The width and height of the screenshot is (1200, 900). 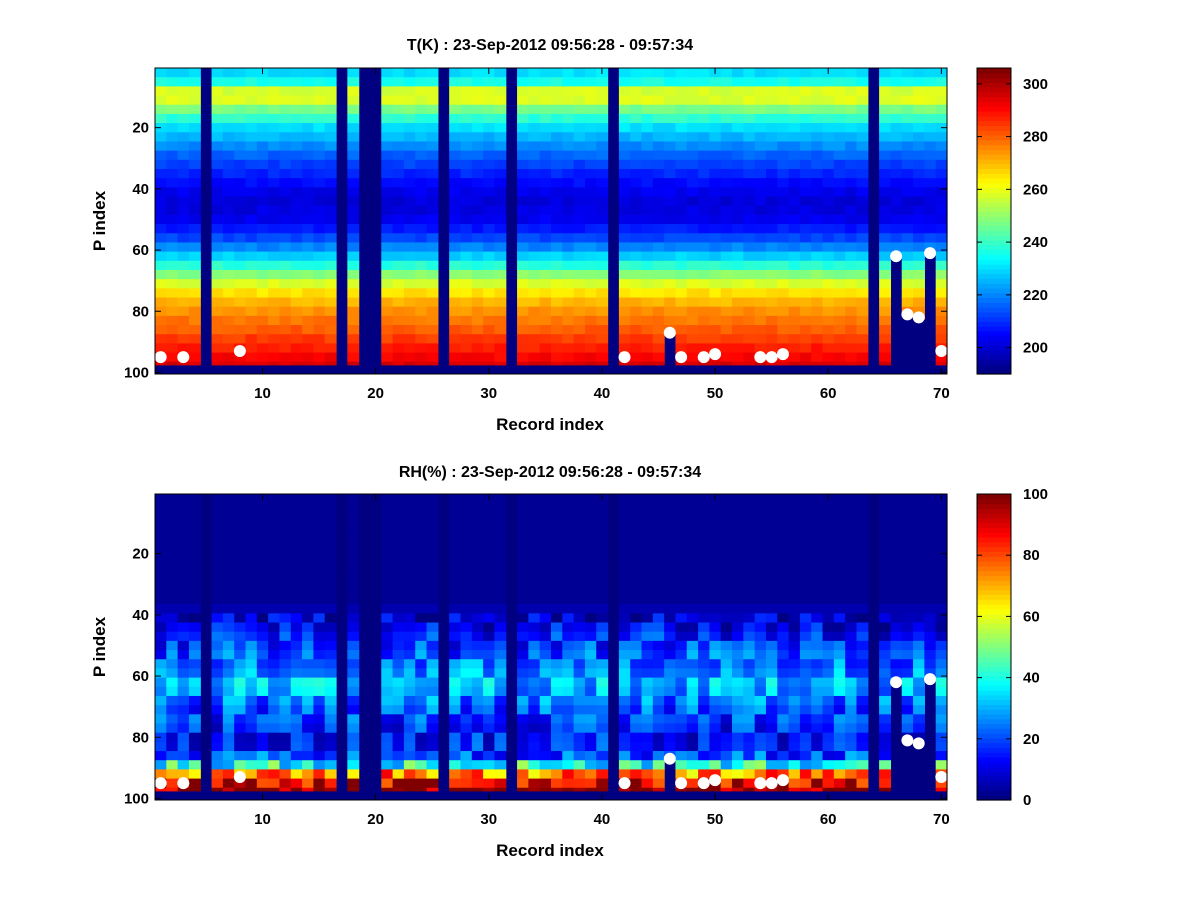 What do you see at coordinates (994, 635) in the screenshot?
I see `humidity-colorbar-segment` at bounding box center [994, 635].